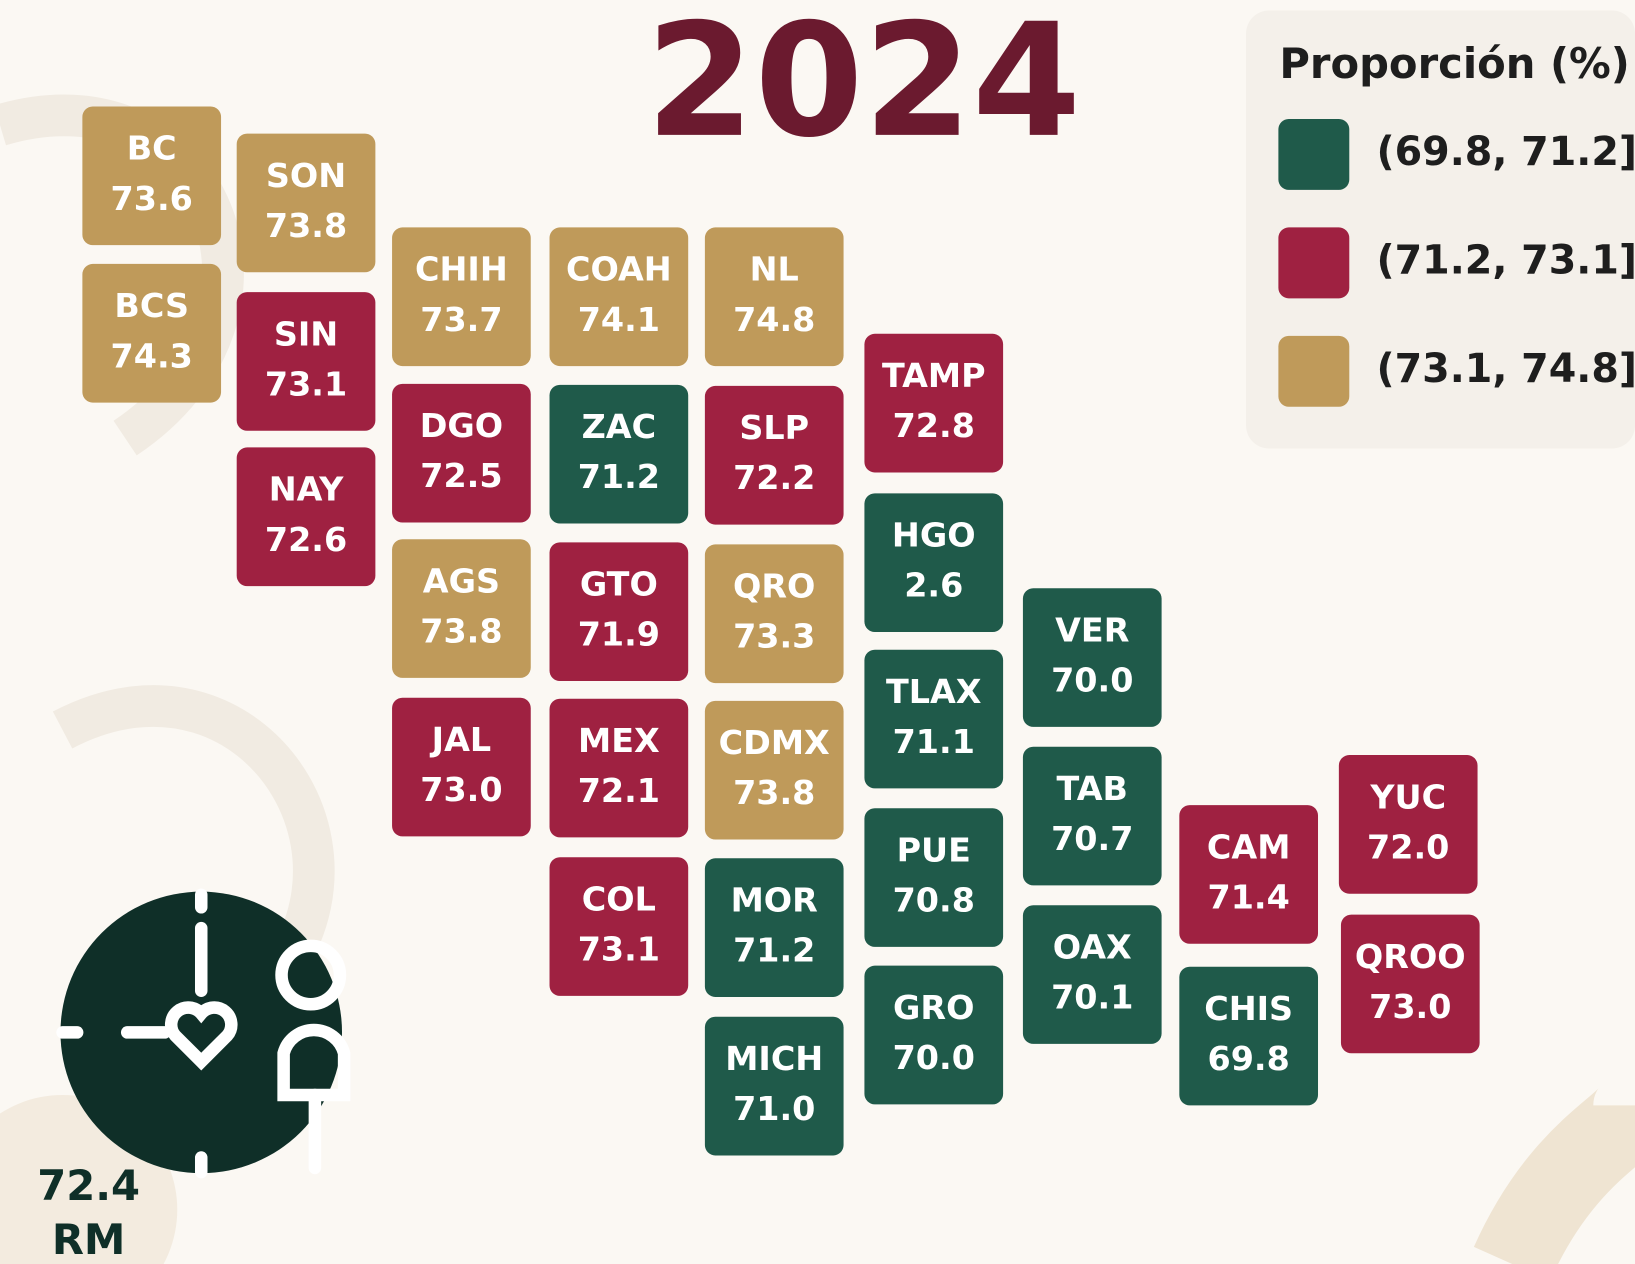 The width and height of the screenshot is (1635, 1264). What do you see at coordinates (934, 900) in the screenshot?
I see `state-value: 70.8` at bounding box center [934, 900].